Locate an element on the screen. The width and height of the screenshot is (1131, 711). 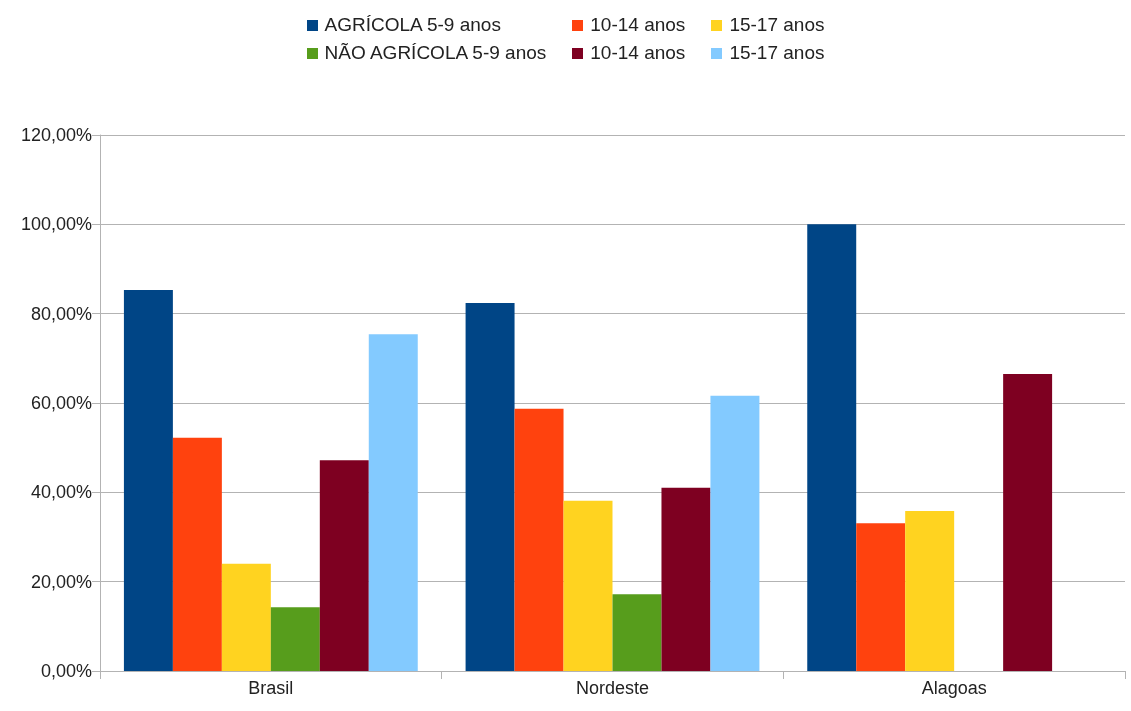
y-tick-label: 100,00% is located at coordinates (56, 224).